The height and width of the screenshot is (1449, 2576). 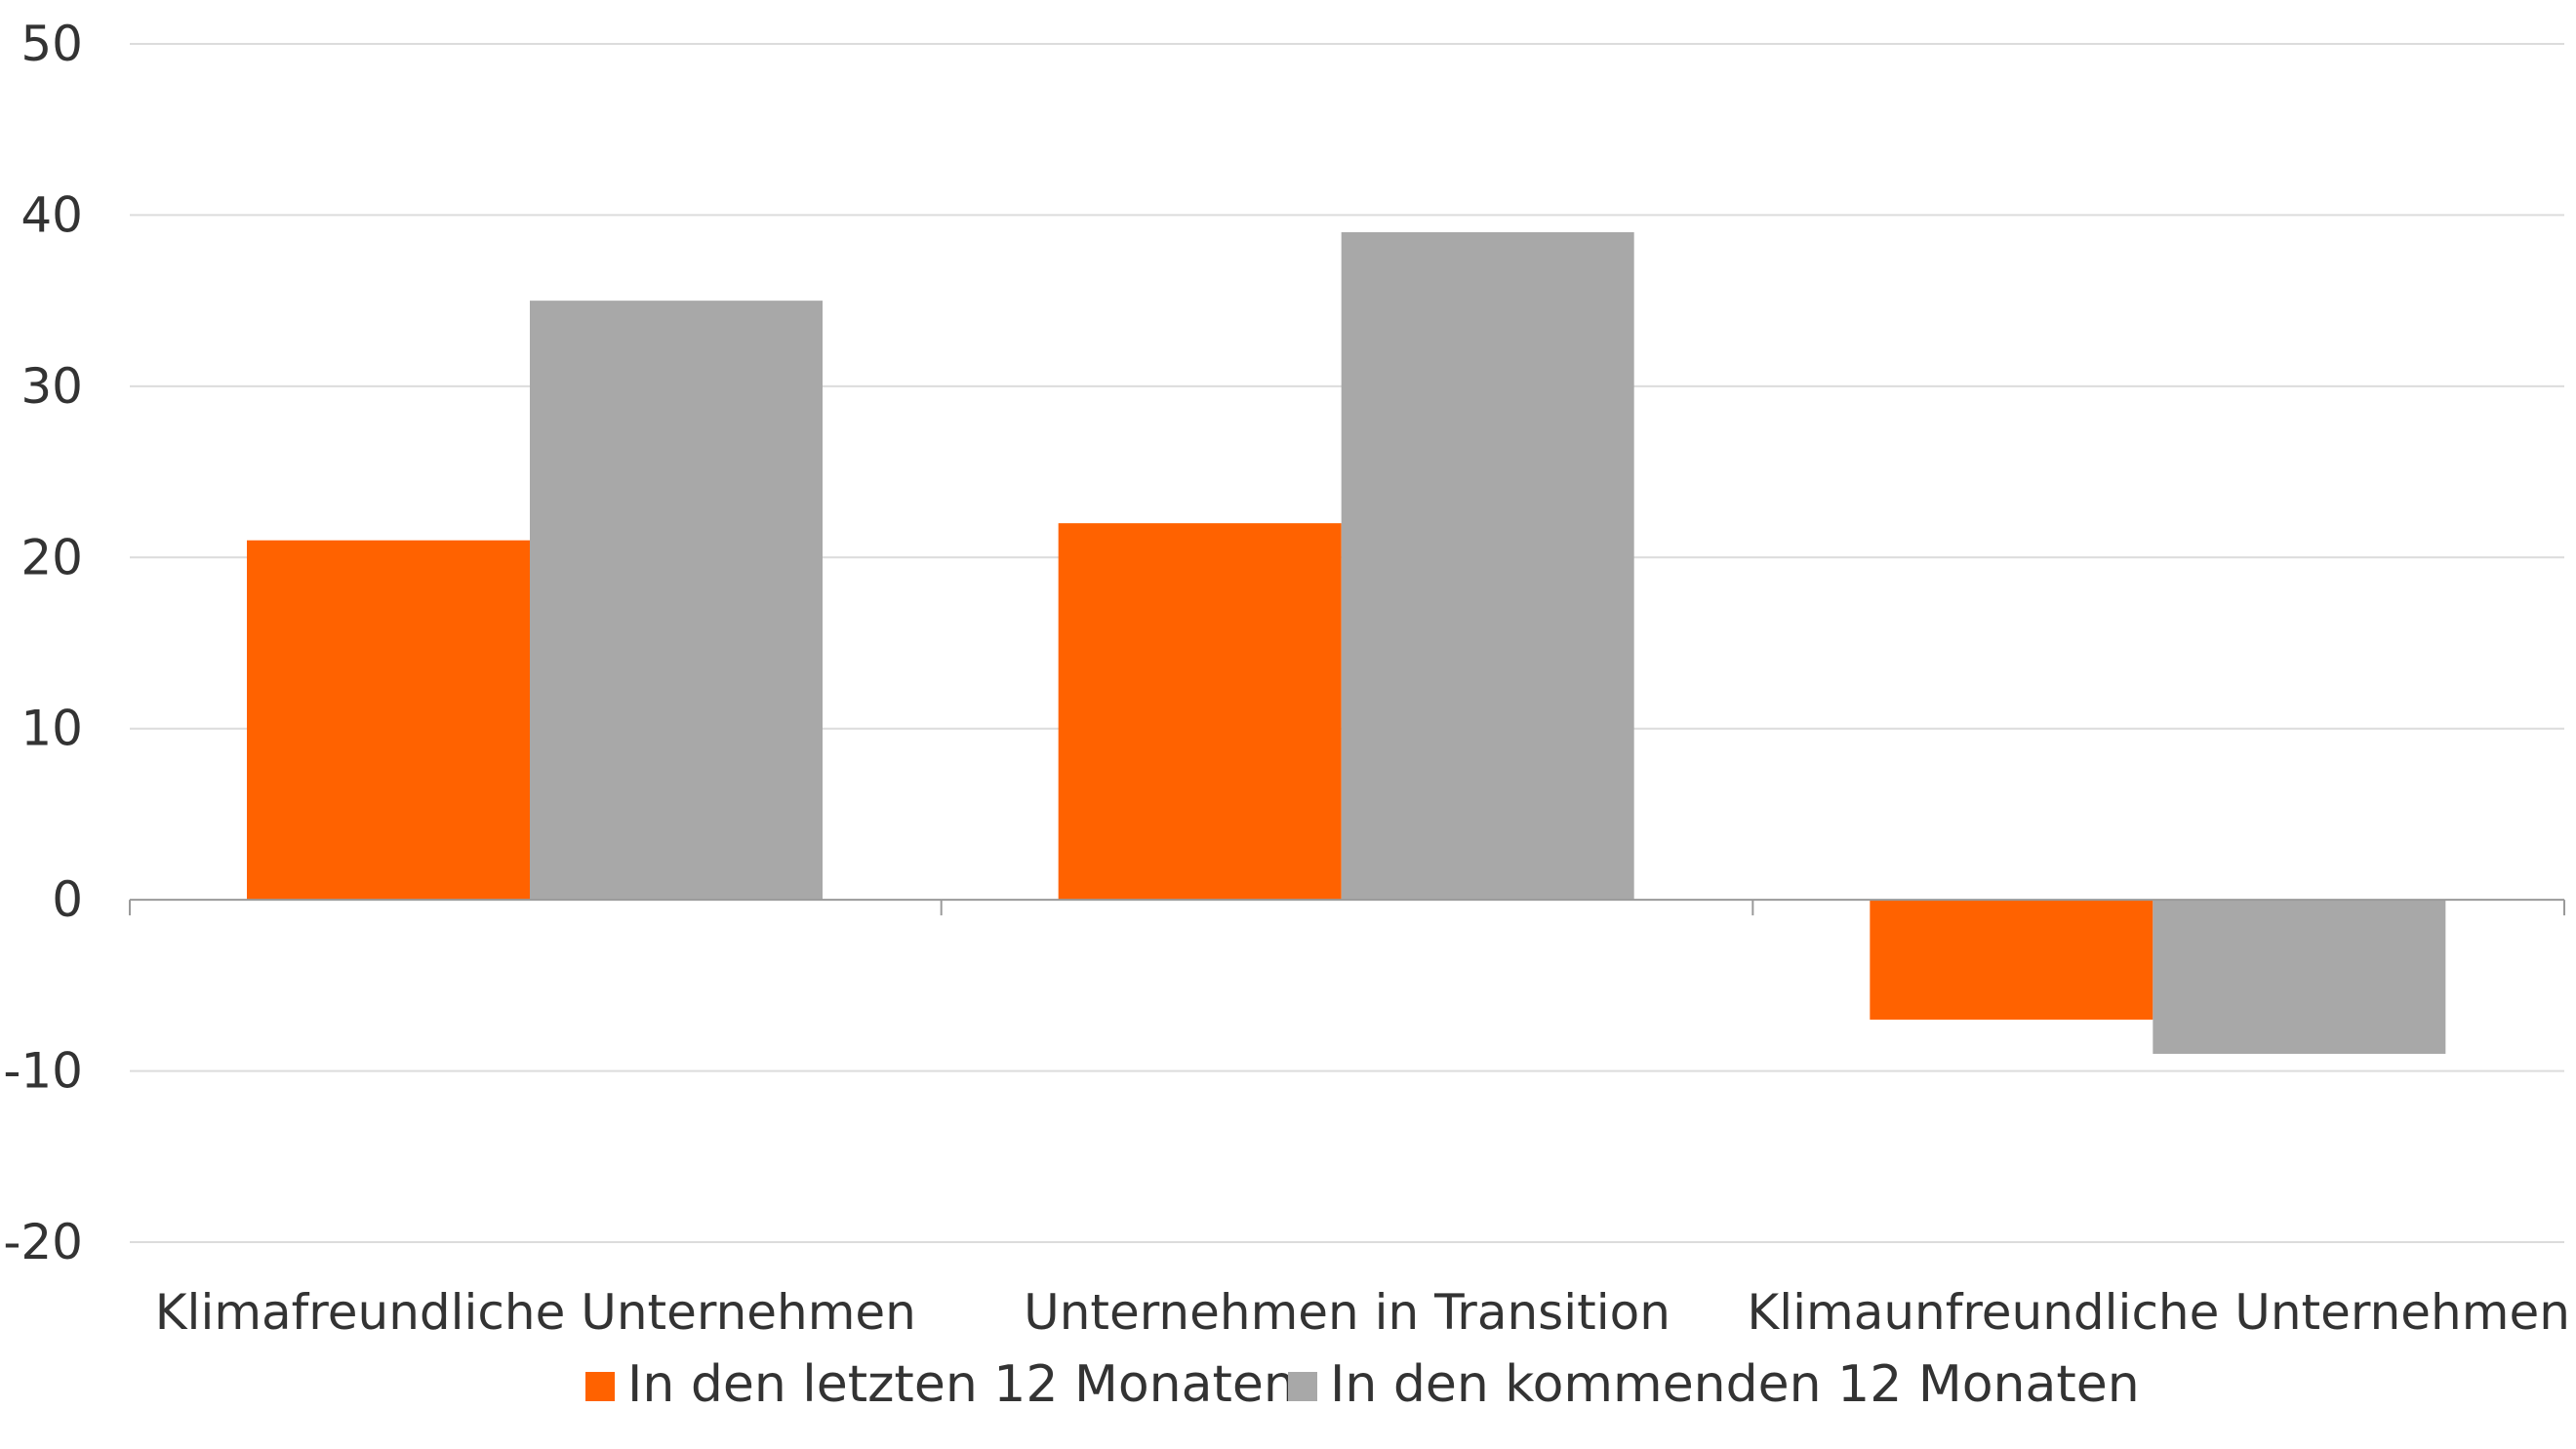 I want to click on y-tick-label: 0, so click(x=67, y=899).